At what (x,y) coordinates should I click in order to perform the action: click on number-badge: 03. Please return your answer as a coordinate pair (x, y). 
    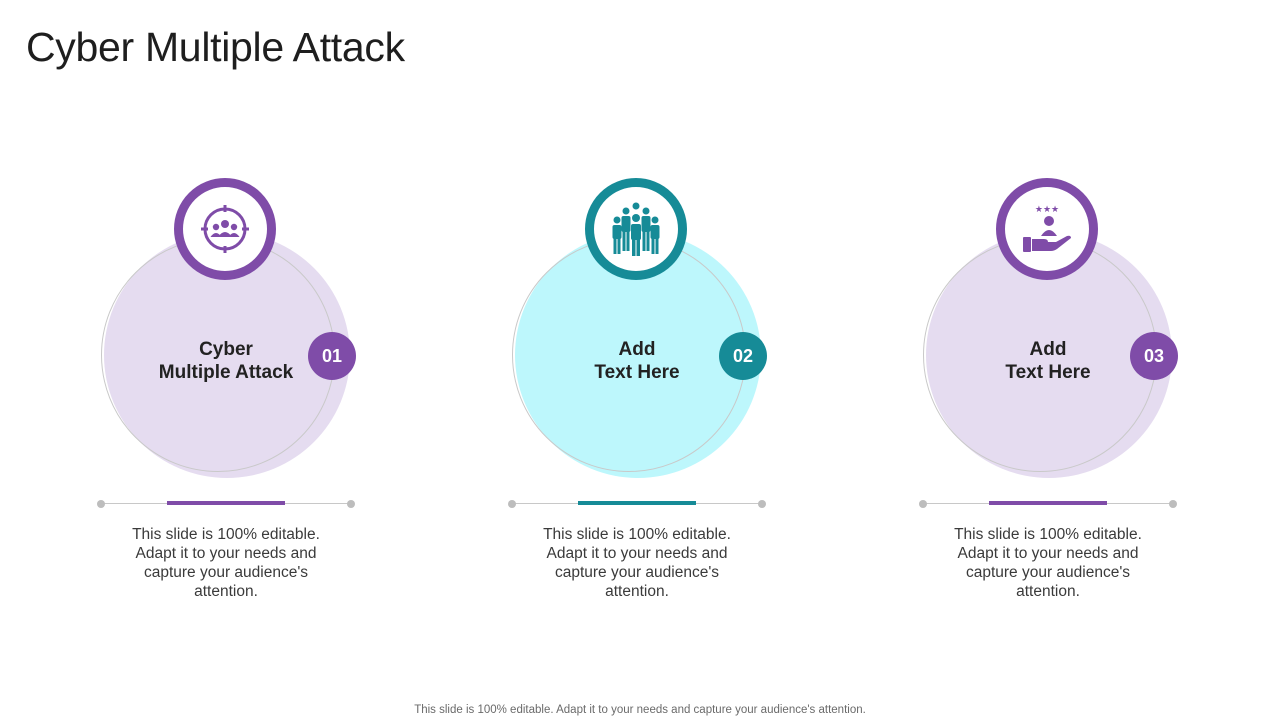
    Looking at the image, I should click on (1154, 356).